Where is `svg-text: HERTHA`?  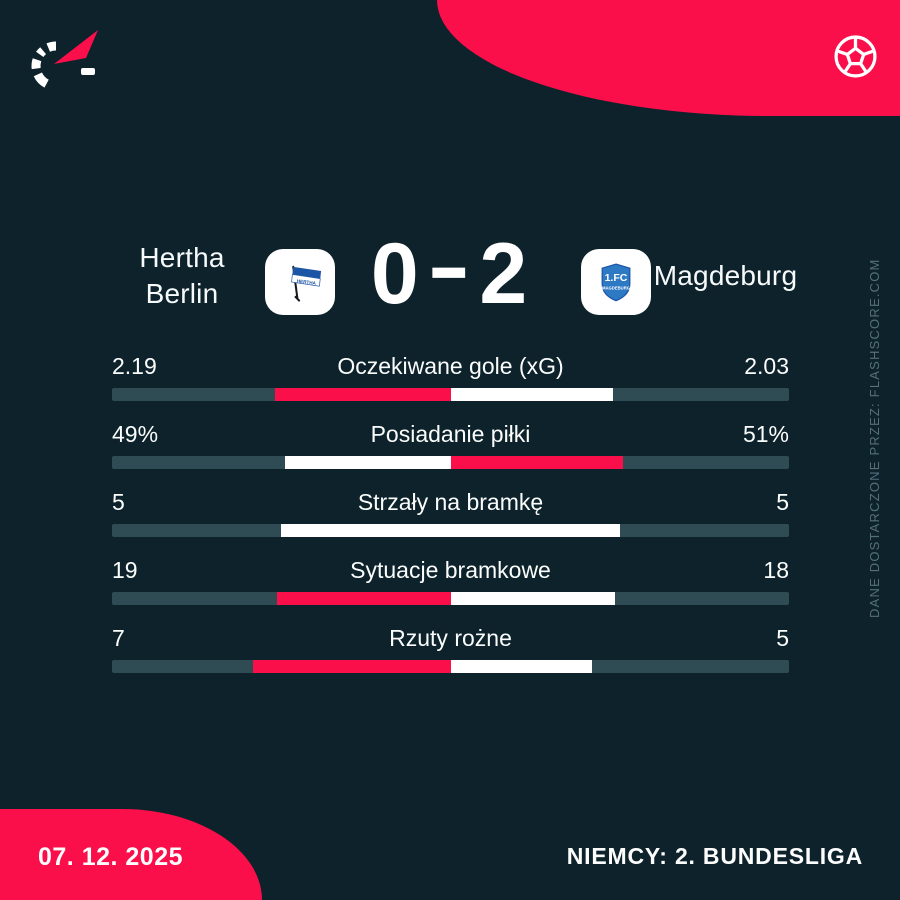
svg-text: HERTHA is located at coordinates (306, 281).